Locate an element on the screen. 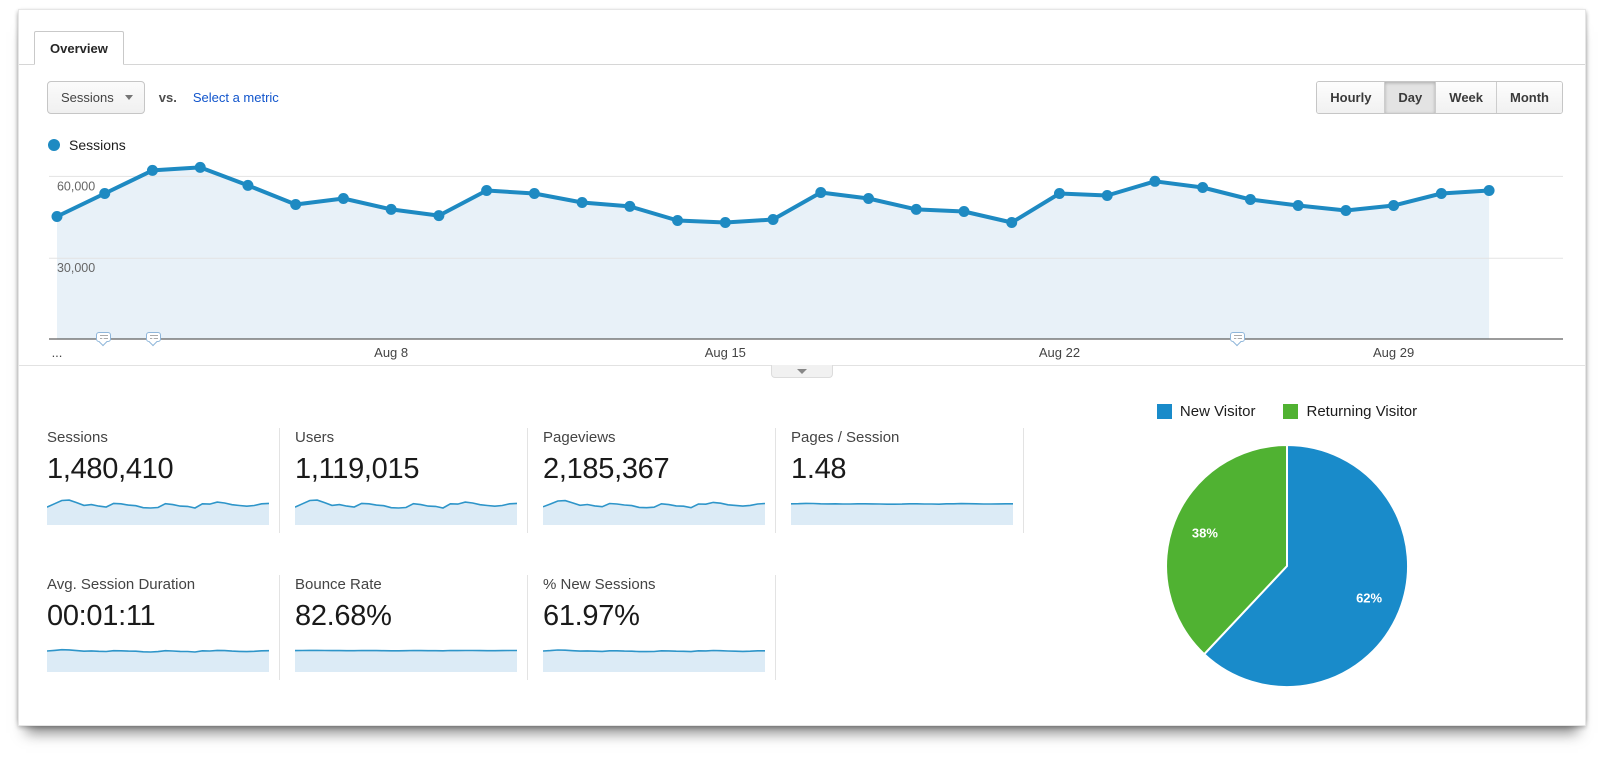  x-axis-label: Aug 22 is located at coordinates (1059, 352).